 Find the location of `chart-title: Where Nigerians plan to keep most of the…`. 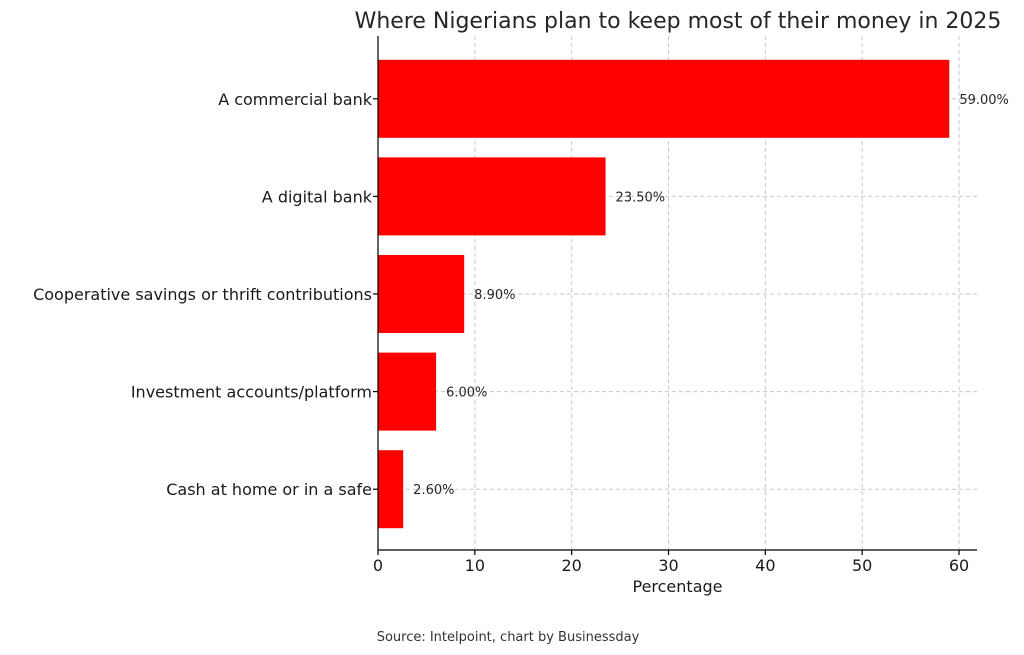

chart-title: Where Nigerians plan to keep most of the… is located at coordinates (678, 21).